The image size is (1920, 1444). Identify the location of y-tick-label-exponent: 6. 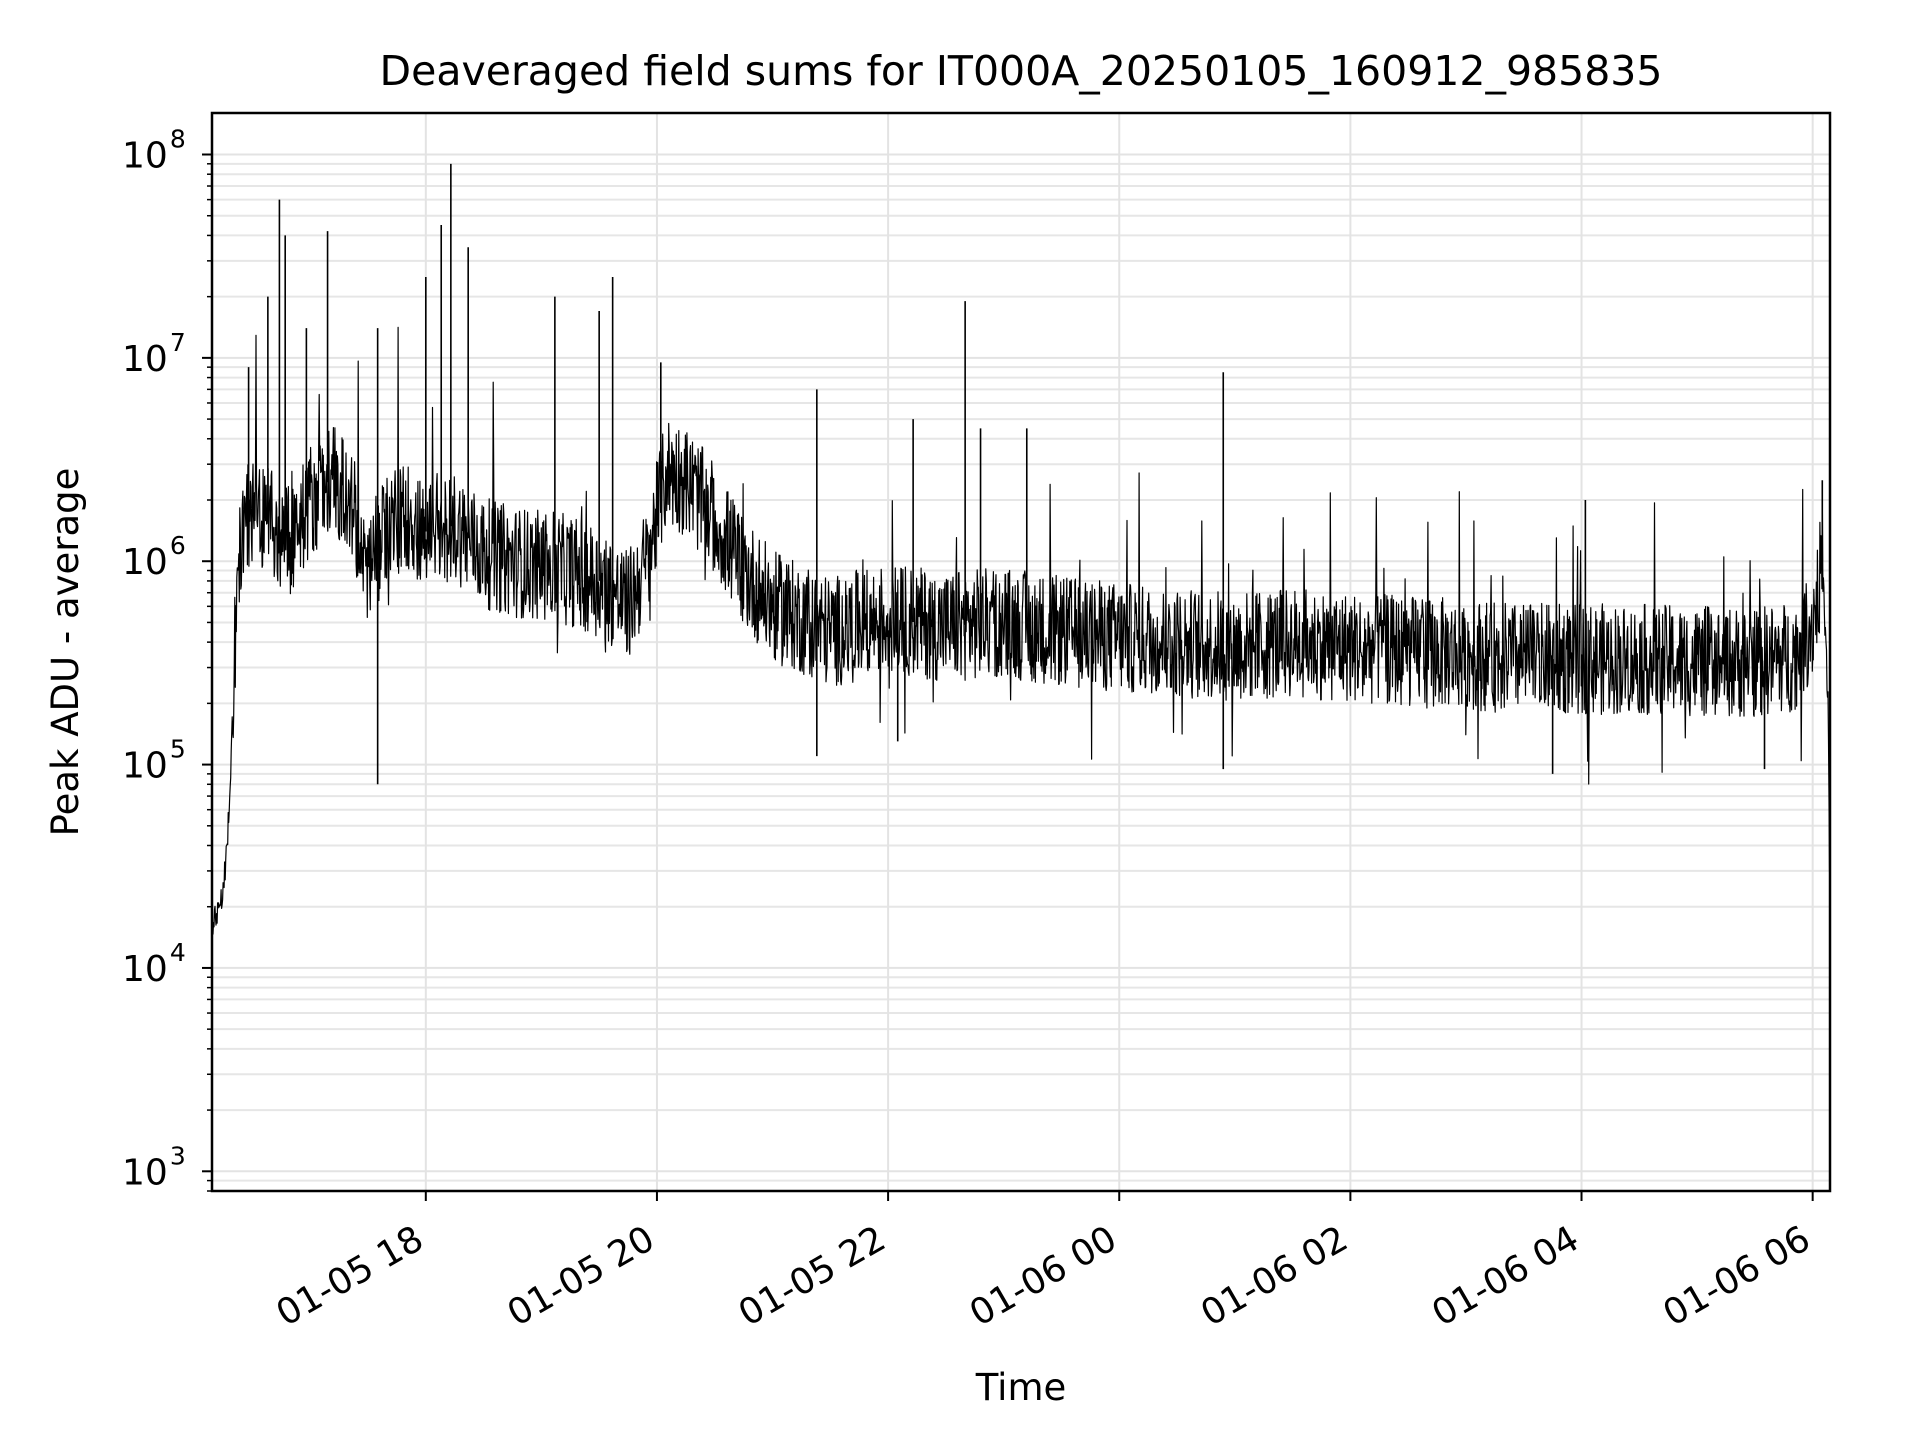
(178, 545).